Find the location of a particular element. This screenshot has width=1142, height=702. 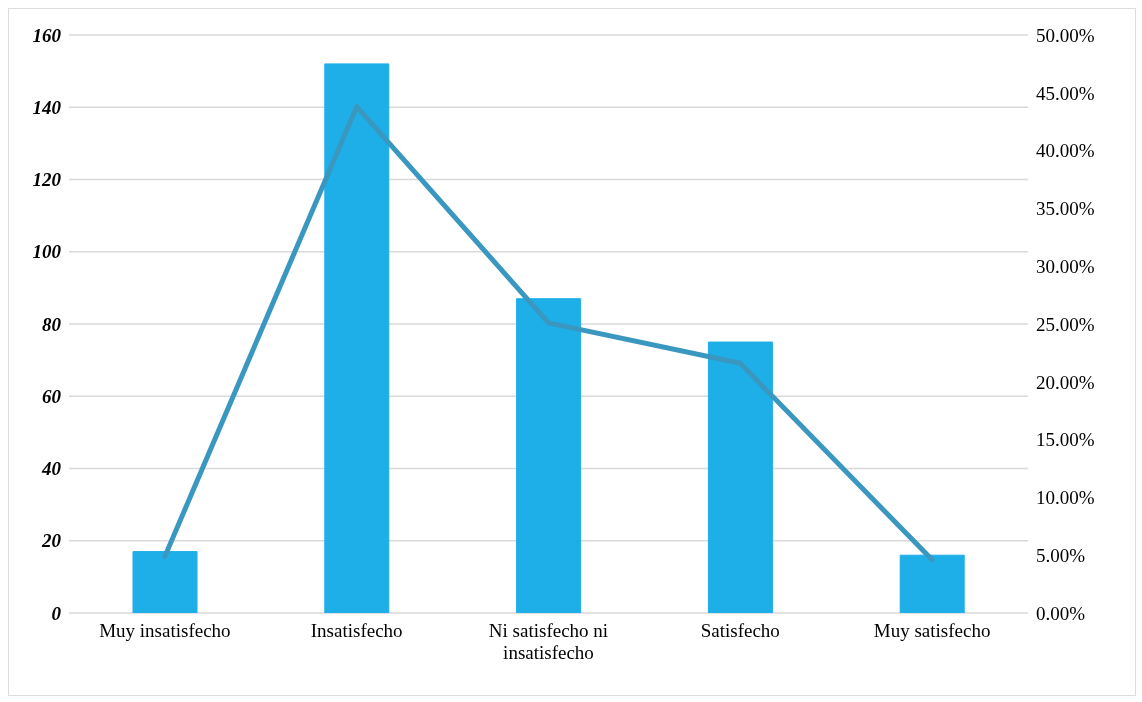

y2-tick-label: 25.00% is located at coordinates (1065, 324).